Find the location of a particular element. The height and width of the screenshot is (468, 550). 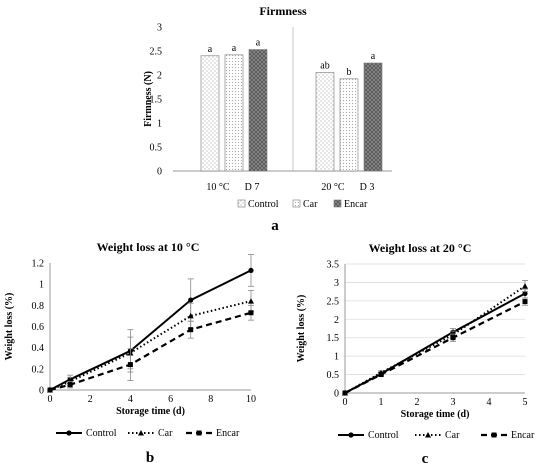

x-tick-label: 3 is located at coordinates (453, 402).